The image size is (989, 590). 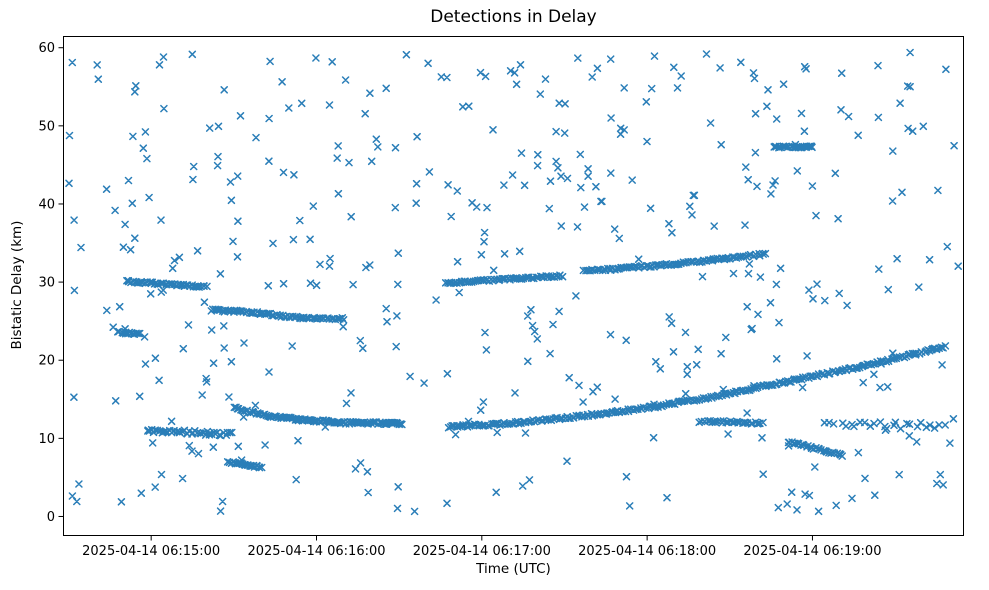 I want to click on y-tick-label: 10, so click(x=46, y=439).